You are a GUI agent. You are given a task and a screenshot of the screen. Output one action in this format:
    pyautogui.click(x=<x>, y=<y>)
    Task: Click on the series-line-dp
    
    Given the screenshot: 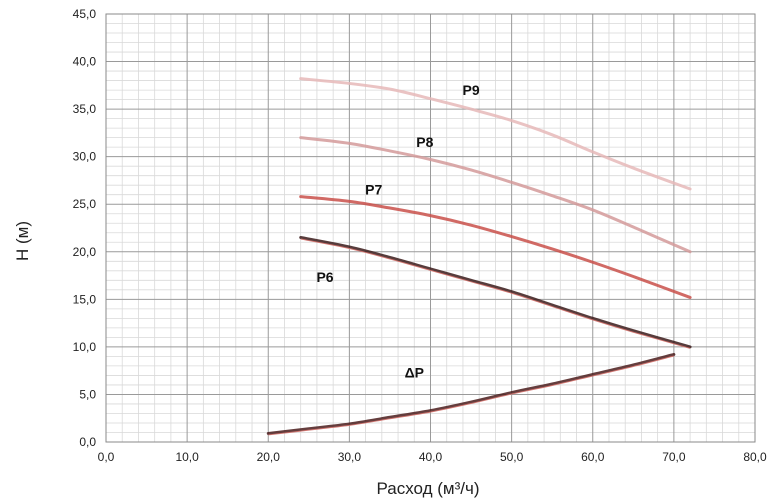 What is the action you would take?
    pyautogui.click(x=471, y=394)
    